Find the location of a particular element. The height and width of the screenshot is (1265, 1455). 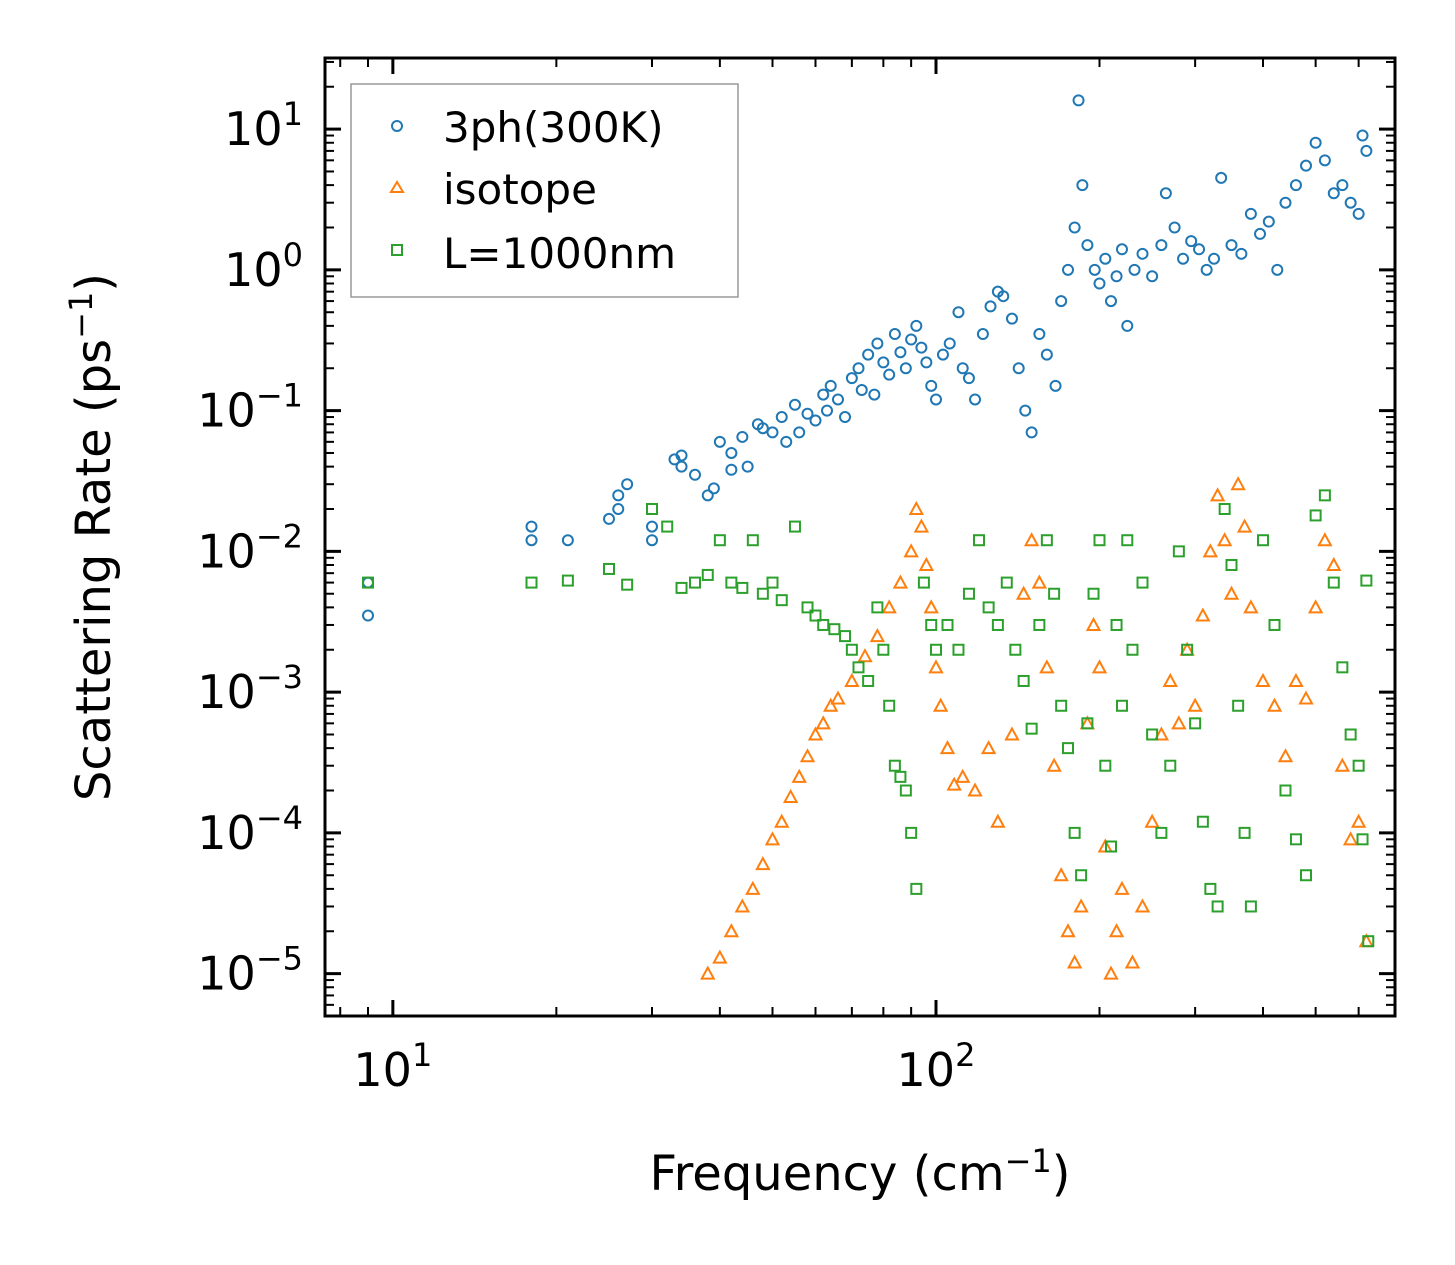

x-tick-label: 101 is located at coordinates (392, 1066).